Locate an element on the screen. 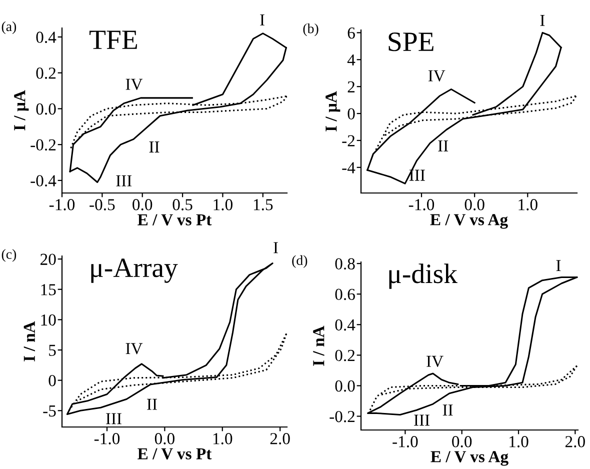 This screenshot has height=469, width=590. x-tick-label: -0.5 is located at coordinates (102, 204).